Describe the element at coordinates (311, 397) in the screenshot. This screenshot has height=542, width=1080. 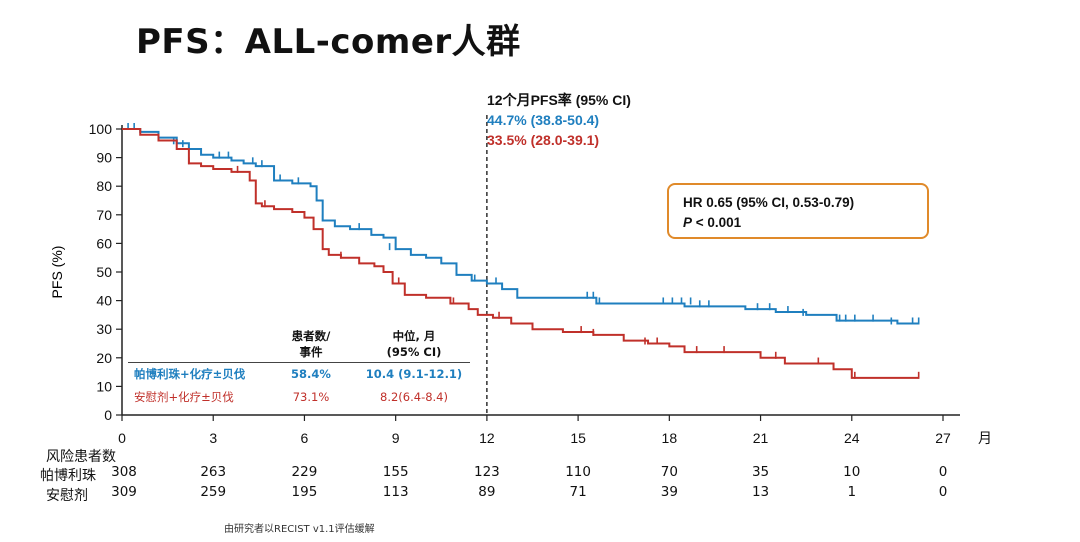
I see `arm-events: 73.1%` at that location.